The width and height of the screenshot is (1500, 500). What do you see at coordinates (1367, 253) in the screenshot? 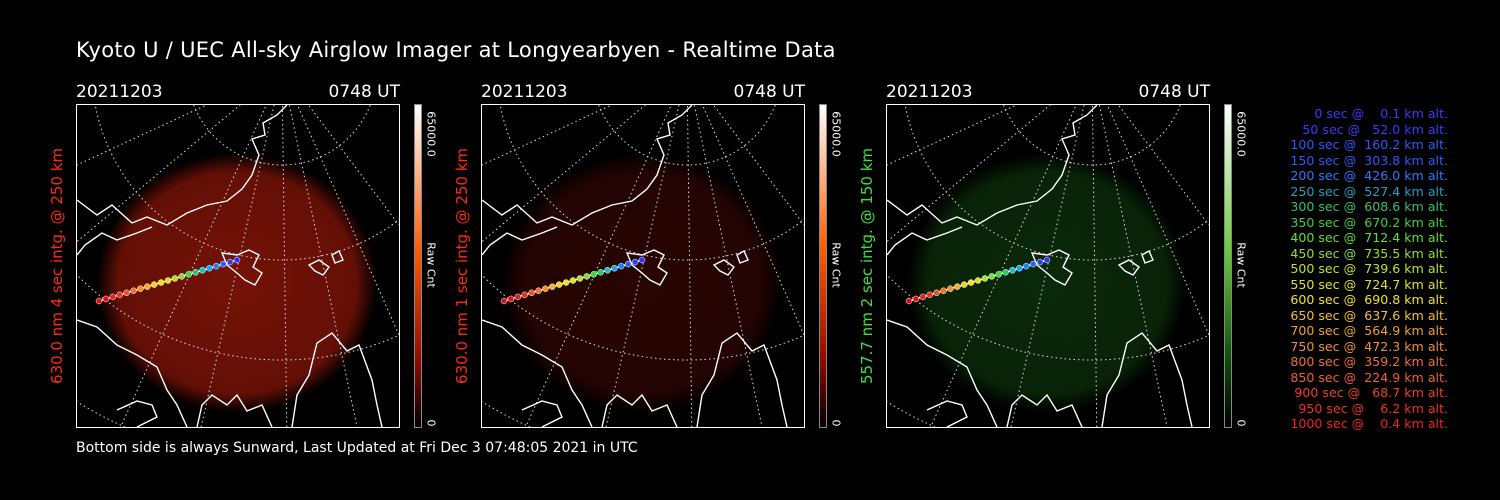
I see `altitude-row: 450 sec @ 735.5 km alt.` at bounding box center [1367, 253].